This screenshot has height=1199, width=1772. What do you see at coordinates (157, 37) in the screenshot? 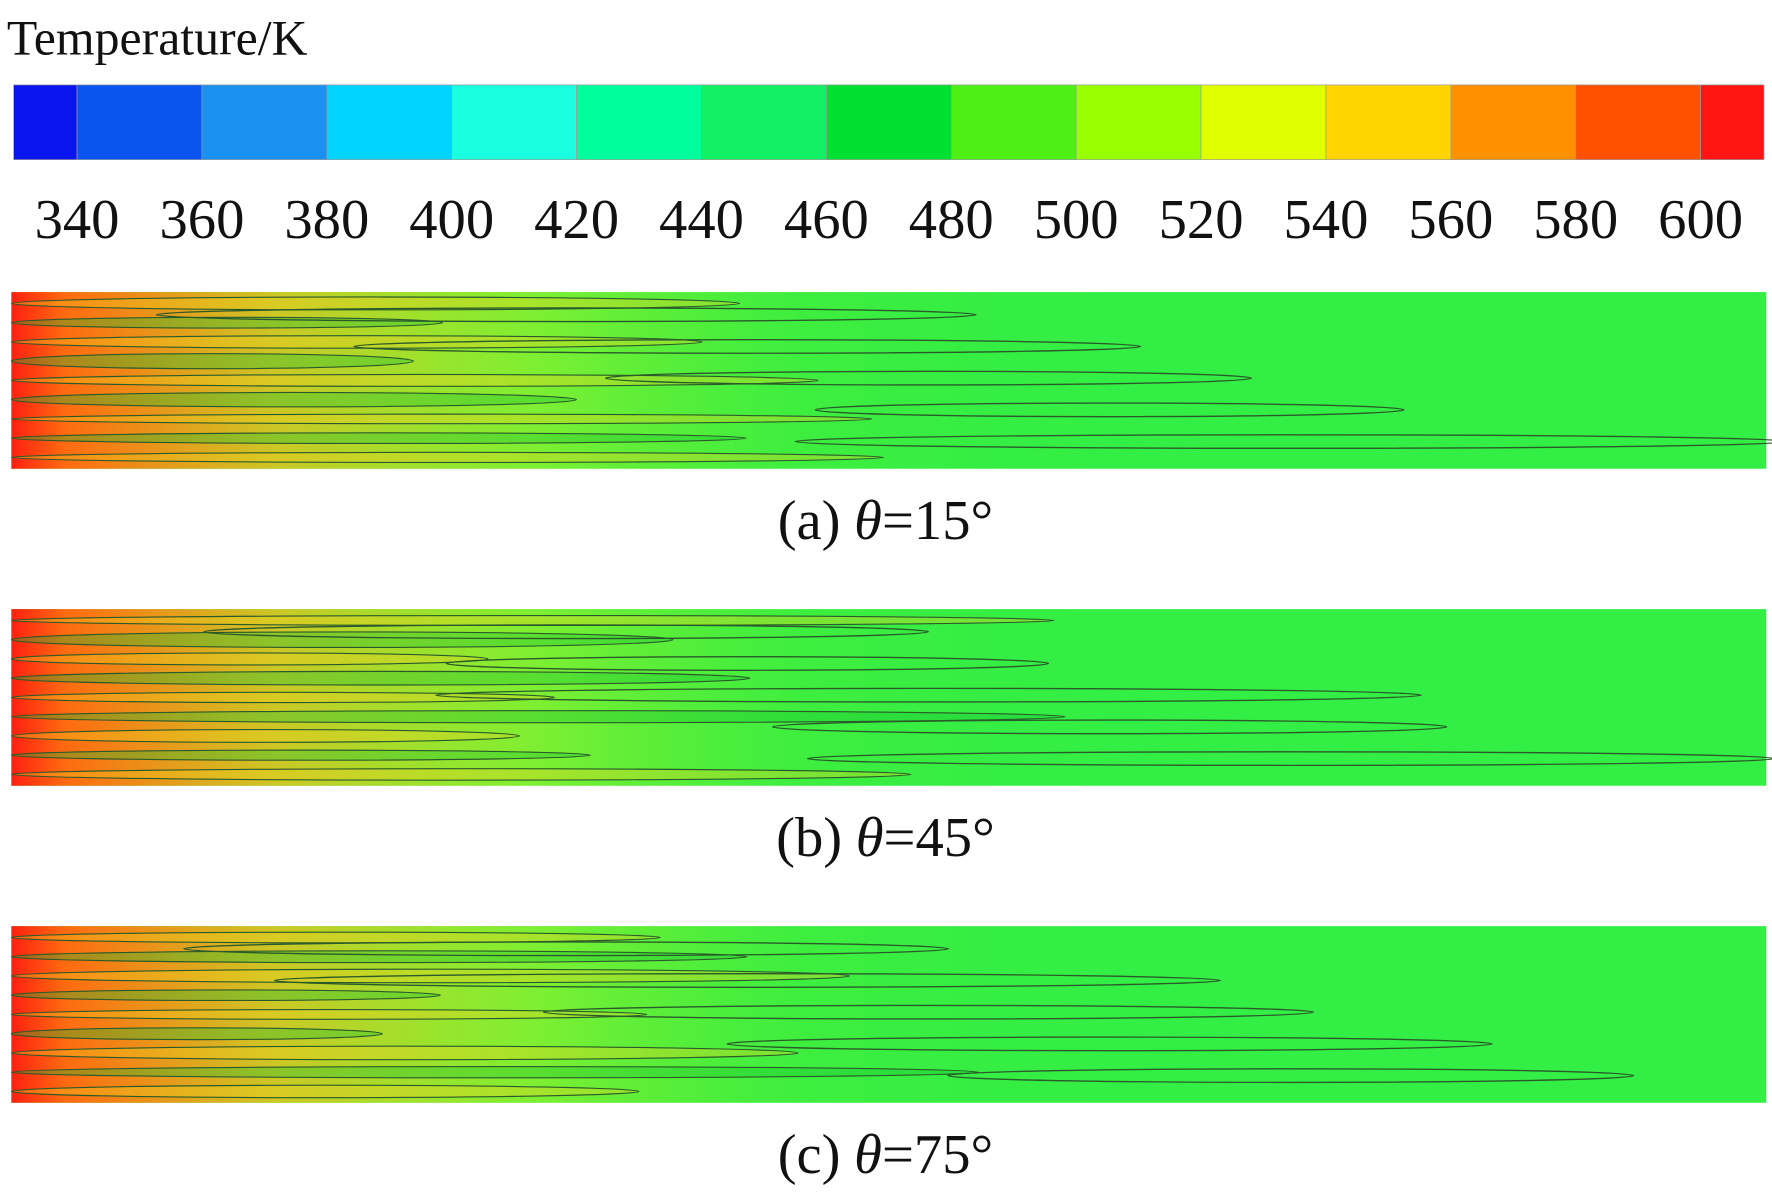
I see `colorbar-title: Temperature/K` at bounding box center [157, 37].